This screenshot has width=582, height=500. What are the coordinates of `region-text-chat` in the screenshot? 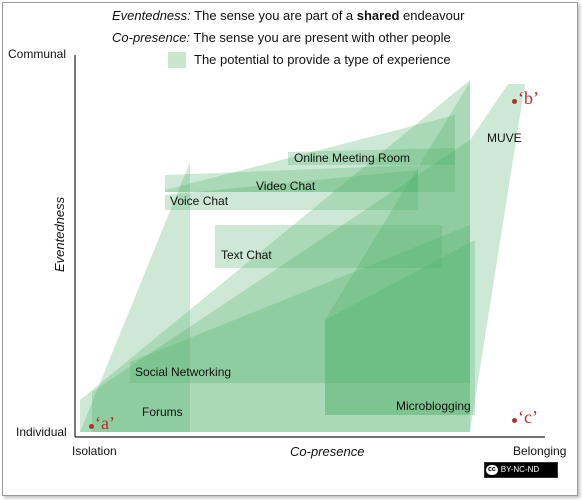 It's located at (328, 246).